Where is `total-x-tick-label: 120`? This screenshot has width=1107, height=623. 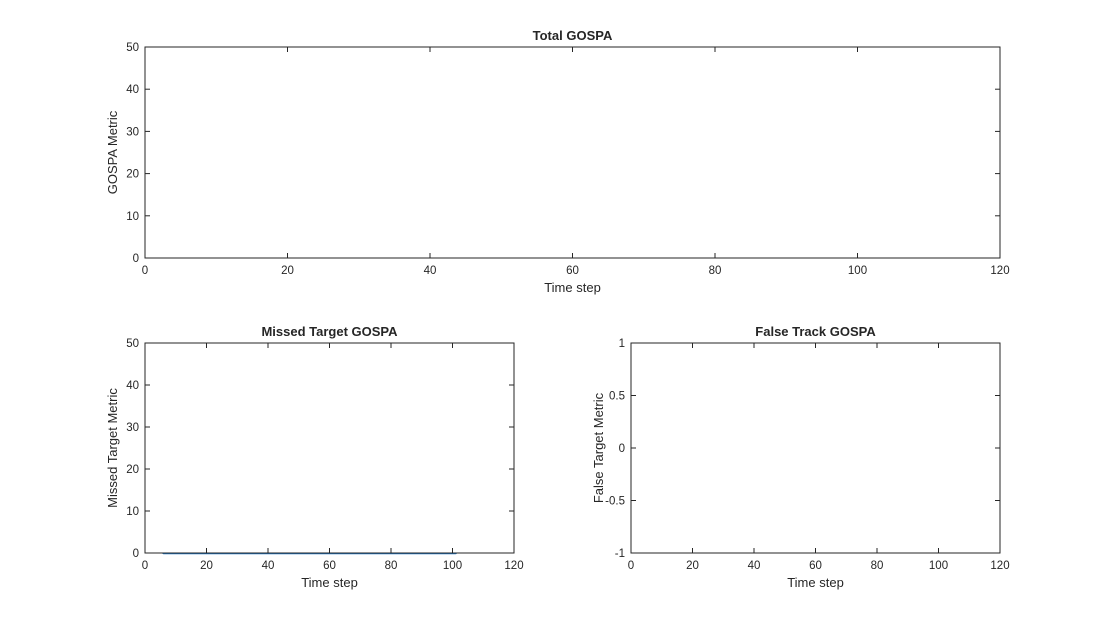
total-x-tick-label: 120 is located at coordinates (999, 271).